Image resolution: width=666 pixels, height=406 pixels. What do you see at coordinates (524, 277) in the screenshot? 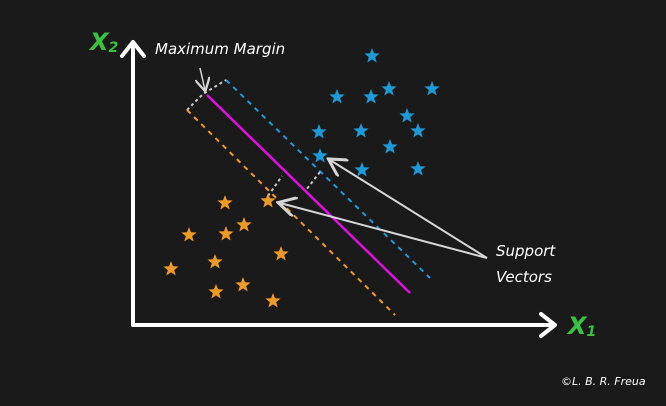
I see `support-vectors-label-line2: Vectors` at bounding box center [524, 277].